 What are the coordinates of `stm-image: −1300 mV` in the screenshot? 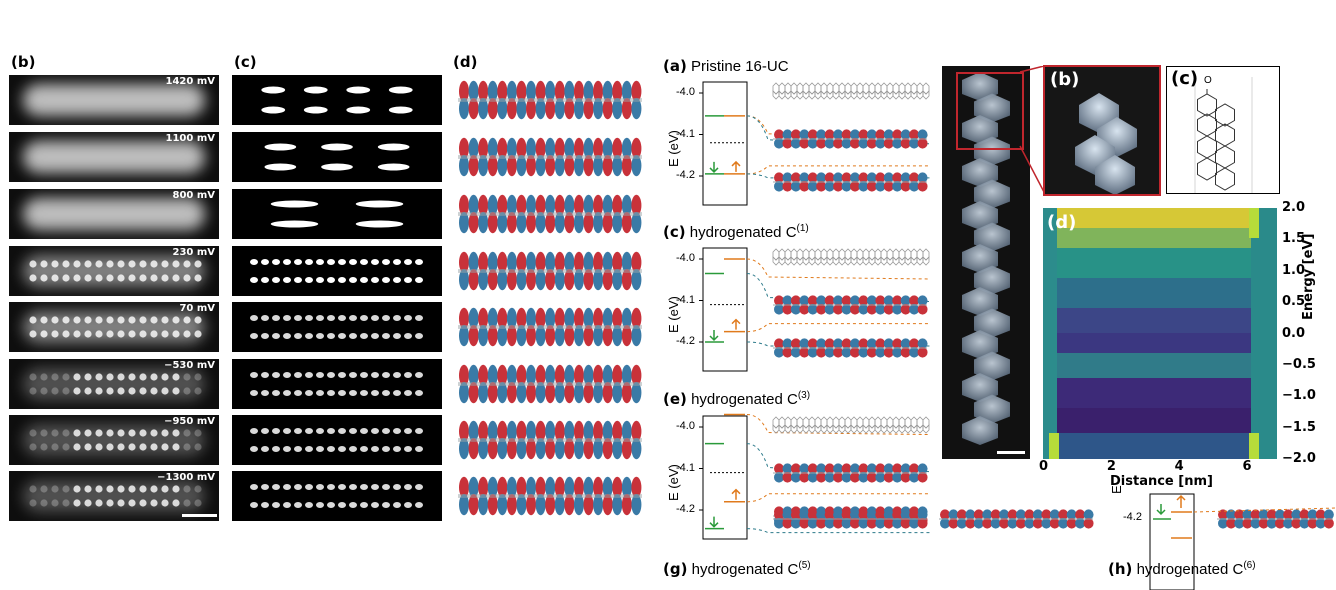 It's located at (114, 496).